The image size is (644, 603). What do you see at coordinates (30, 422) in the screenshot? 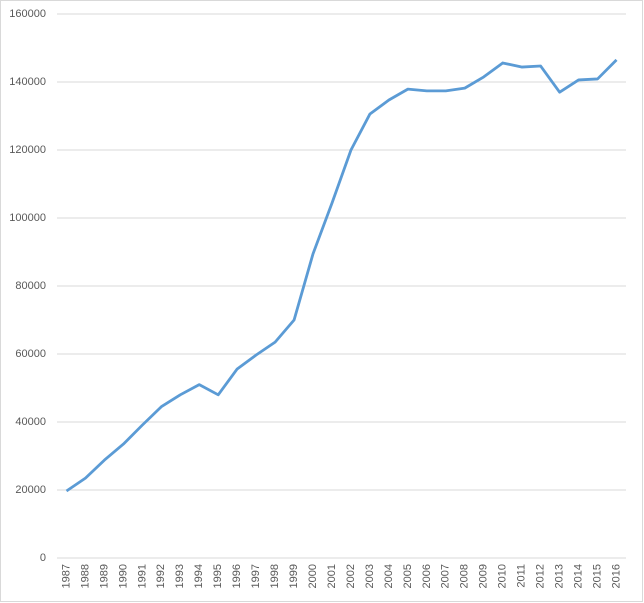
I see `y-tick-label: 40000` at bounding box center [30, 422].